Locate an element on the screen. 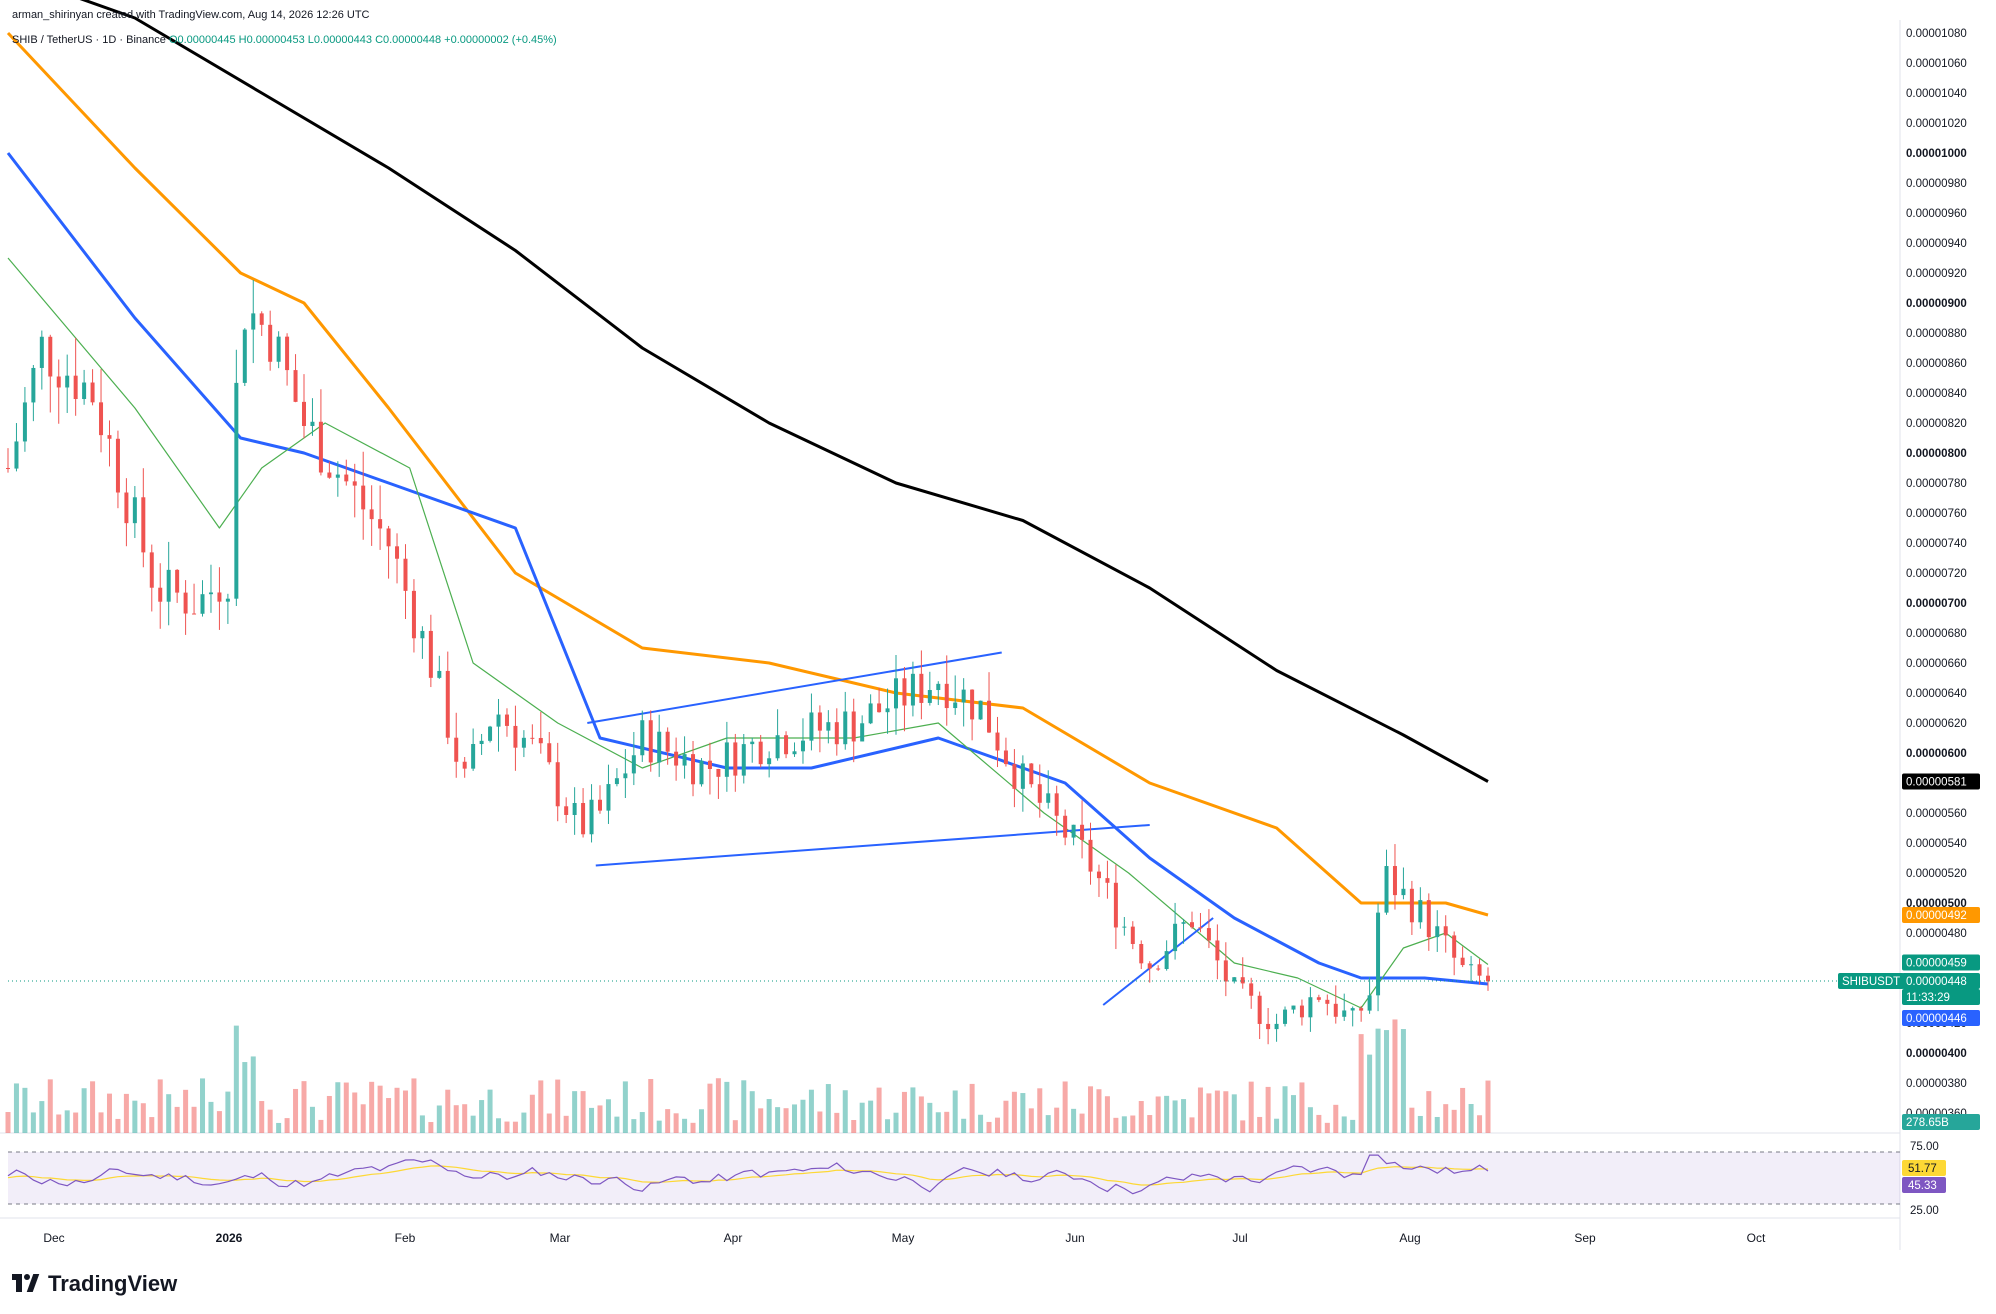 This screenshot has height=1314, width=1996. price-tag-label: 0.00000492 is located at coordinates (1936, 916).